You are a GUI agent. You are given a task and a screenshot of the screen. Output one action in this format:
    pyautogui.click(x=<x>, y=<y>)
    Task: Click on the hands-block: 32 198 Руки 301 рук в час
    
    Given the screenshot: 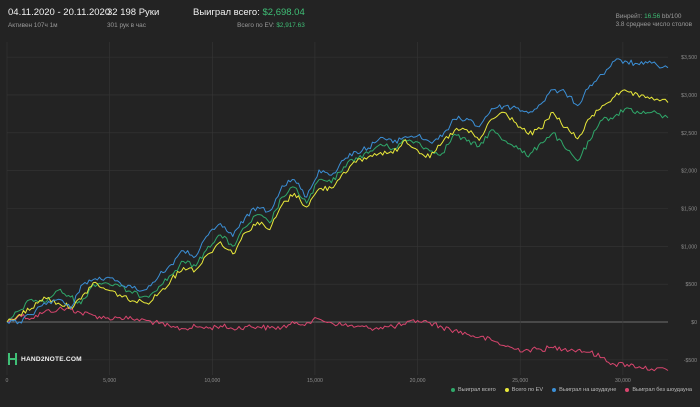 What is the action you would take?
    pyautogui.click(x=133, y=18)
    